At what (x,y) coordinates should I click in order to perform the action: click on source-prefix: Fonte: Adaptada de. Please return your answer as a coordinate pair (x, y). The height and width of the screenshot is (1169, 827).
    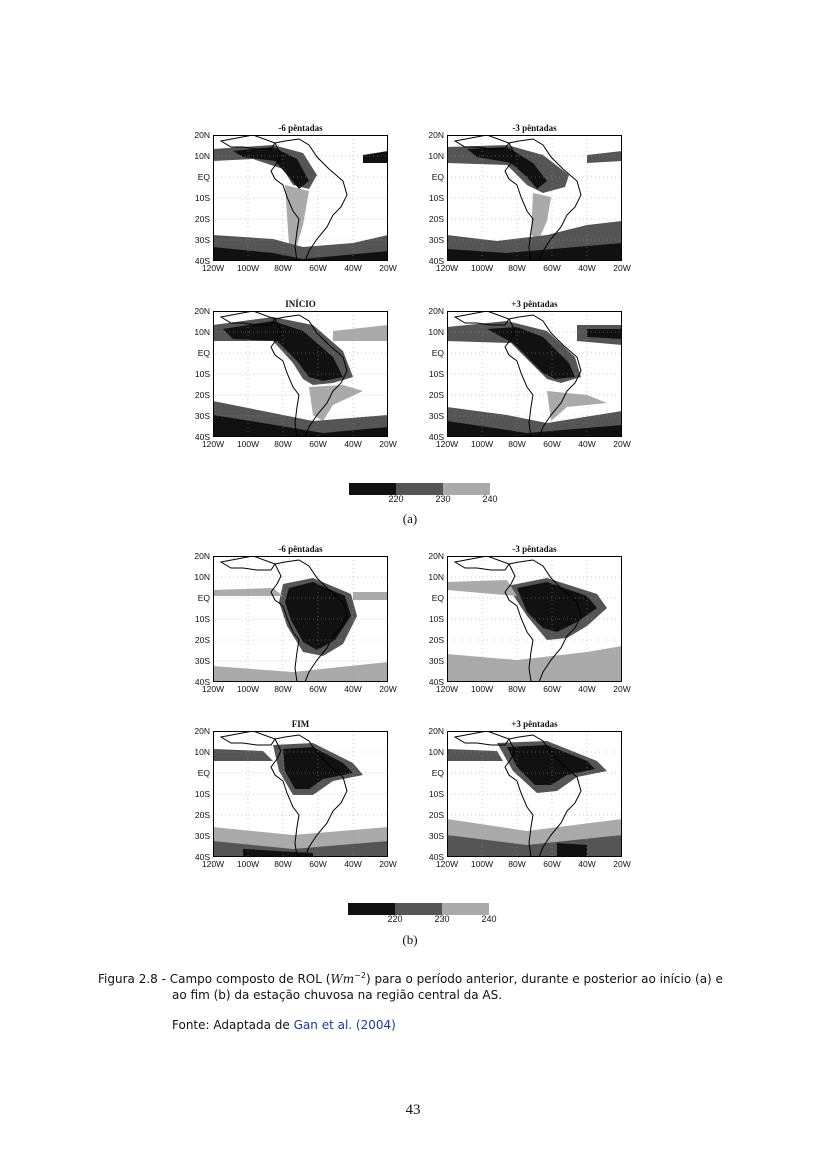
    Looking at the image, I should click on (233, 1025).